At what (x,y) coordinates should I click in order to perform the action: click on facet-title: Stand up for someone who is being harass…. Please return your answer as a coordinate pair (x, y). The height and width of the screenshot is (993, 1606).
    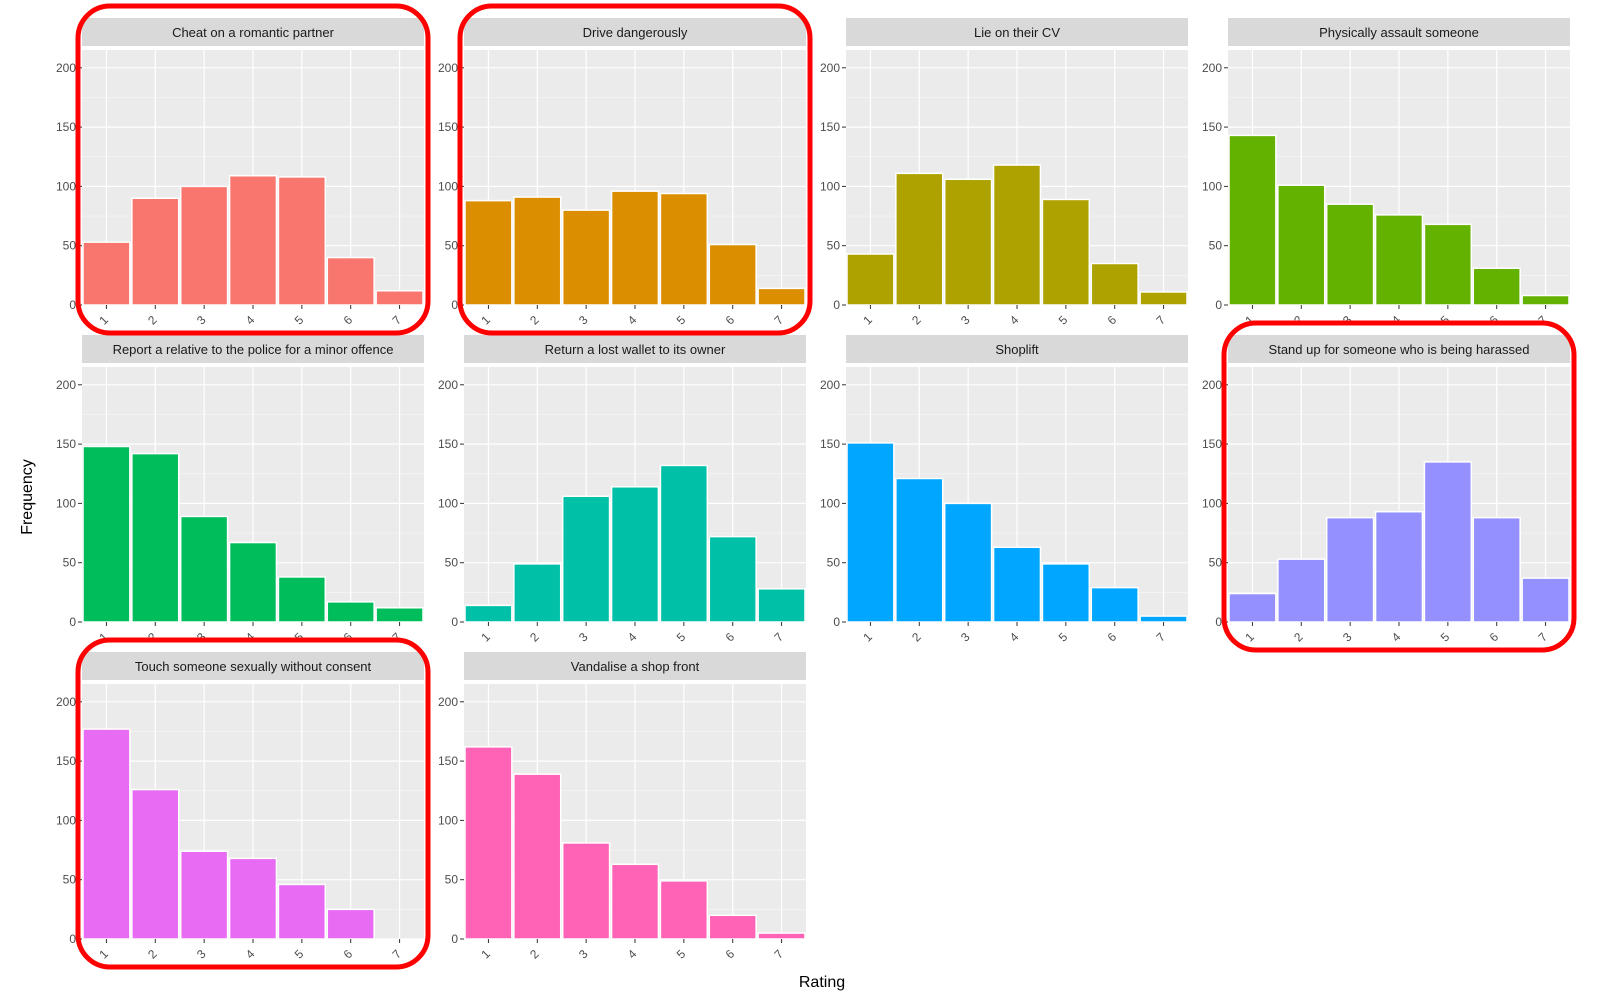
    Looking at the image, I should click on (1399, 349).